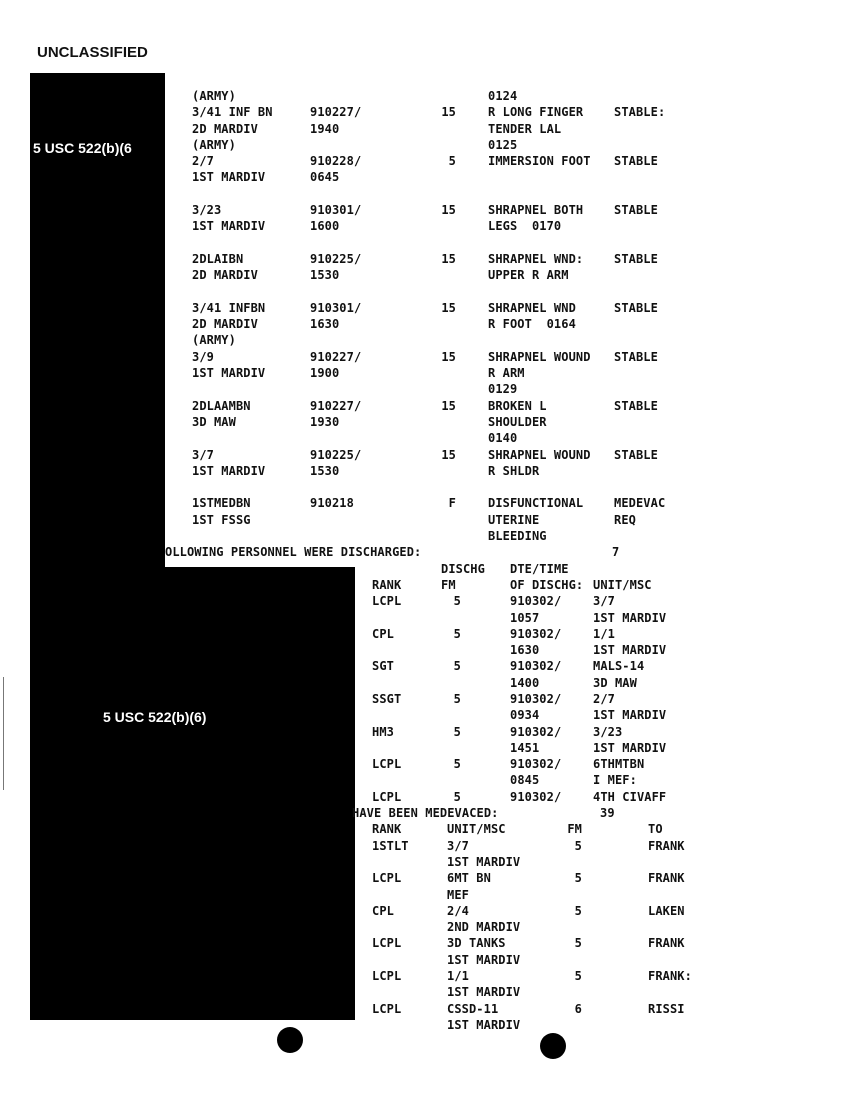 Image resolution: width=850 pixels, height=1097 pixels. I want to click on casualty-row: 0140, so click(425, 439).